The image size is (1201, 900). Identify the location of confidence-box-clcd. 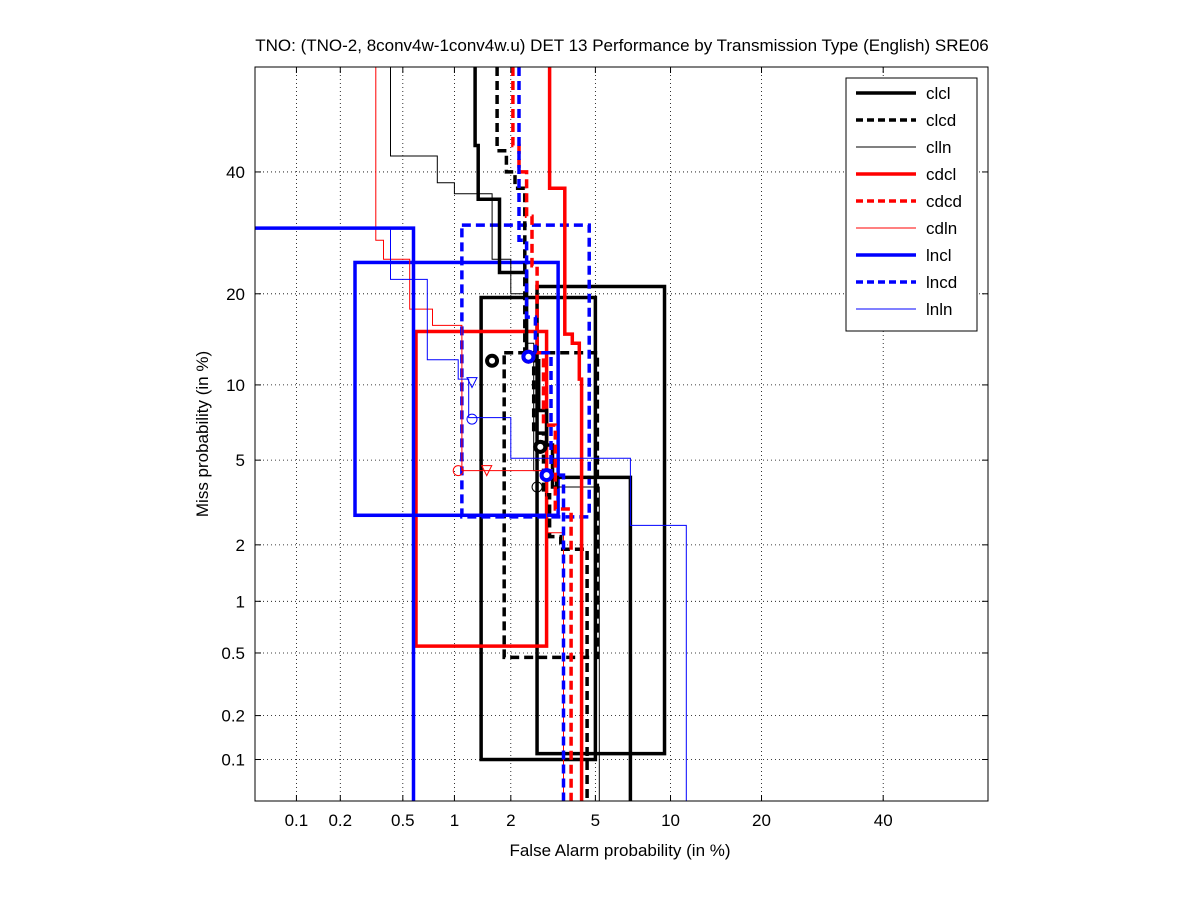
(551, 505).